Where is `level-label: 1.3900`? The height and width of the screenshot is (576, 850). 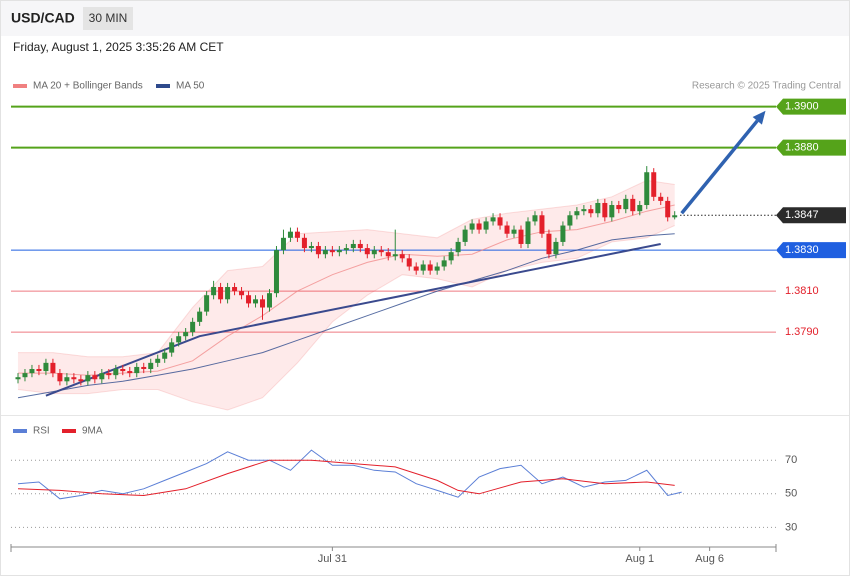 level-label: 1.3900 is located at coordinates (802, 107).